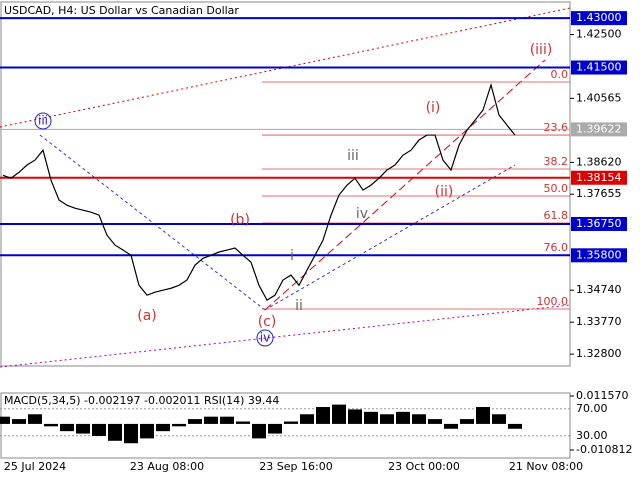 The height and width of the screenshot is (480, 640). What do you see at coordinates (433, 108) in the screenshot?
I see `wave-label: (i)` at bounding box center [433, 108].